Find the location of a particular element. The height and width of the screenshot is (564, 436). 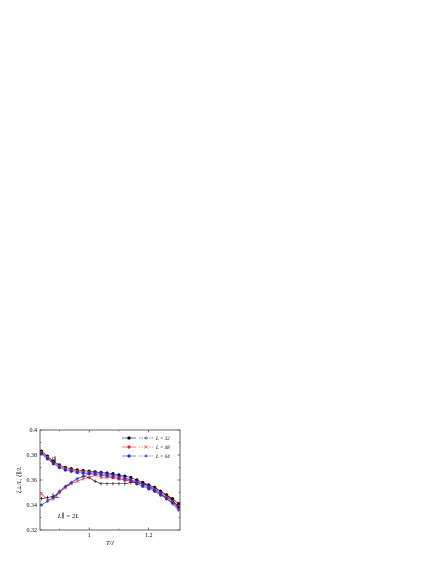

annotations: ξ∥ ξ⊥ L∥ = 2L is located at coordinates (65, 488).